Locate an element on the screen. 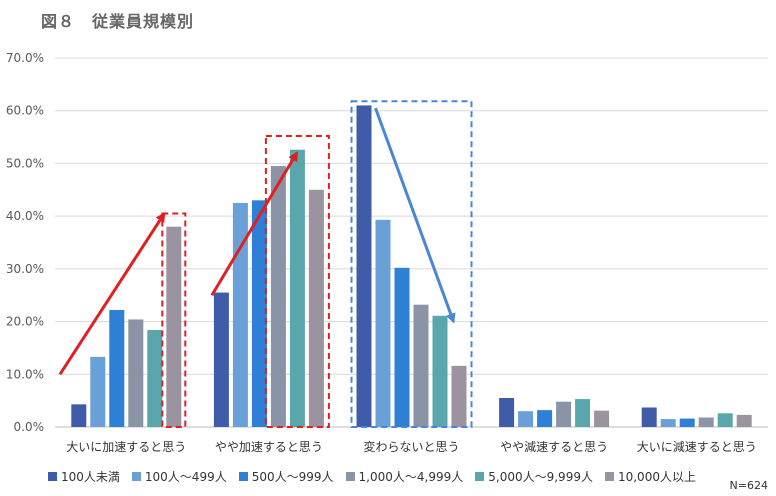  legend-label: 10,000人以上 is located at coordinates (656, 477).